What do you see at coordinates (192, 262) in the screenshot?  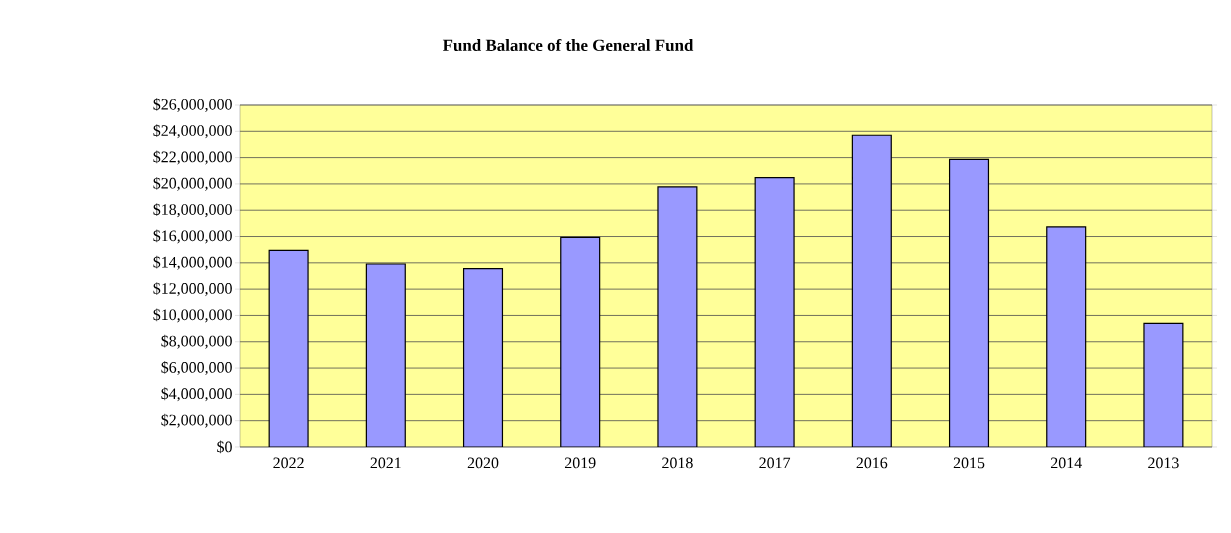 I see `y-tick-label: $14,000,000` at bounding box center [192, 262].